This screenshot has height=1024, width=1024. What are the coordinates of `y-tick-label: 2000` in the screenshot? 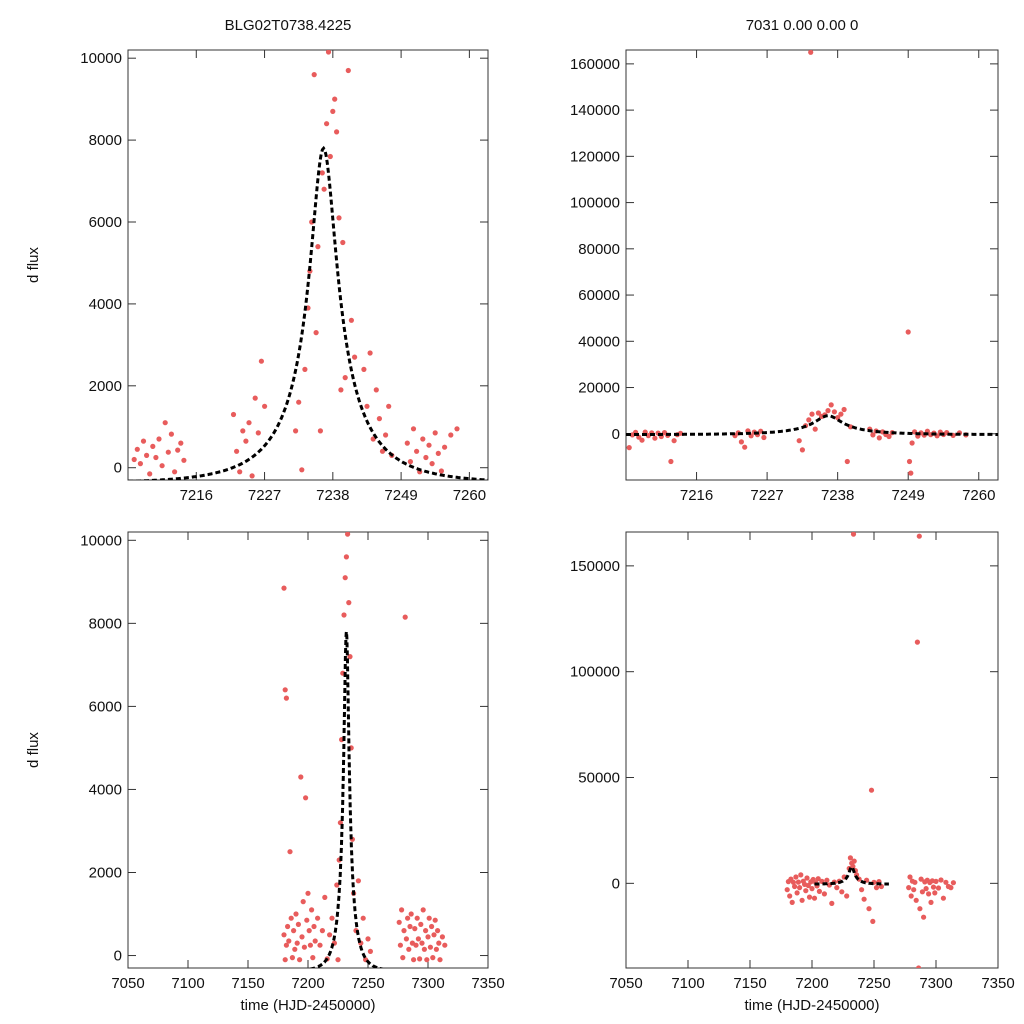 It's located at (105, 386).